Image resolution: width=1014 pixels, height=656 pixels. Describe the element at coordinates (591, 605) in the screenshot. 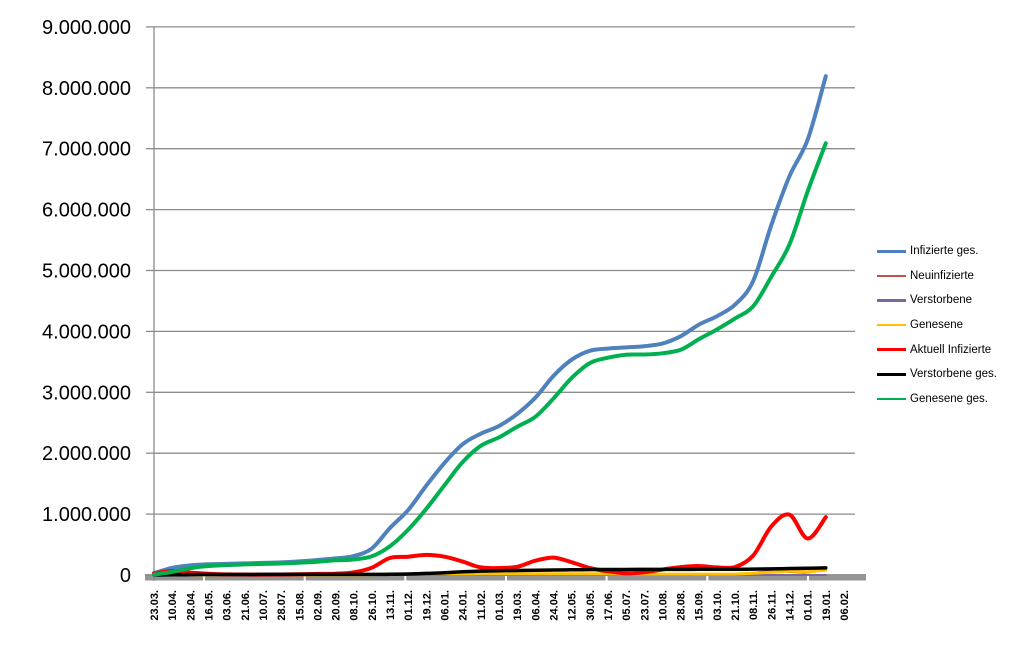

I see `x-axis-tick-label: 30.05.` at that location.